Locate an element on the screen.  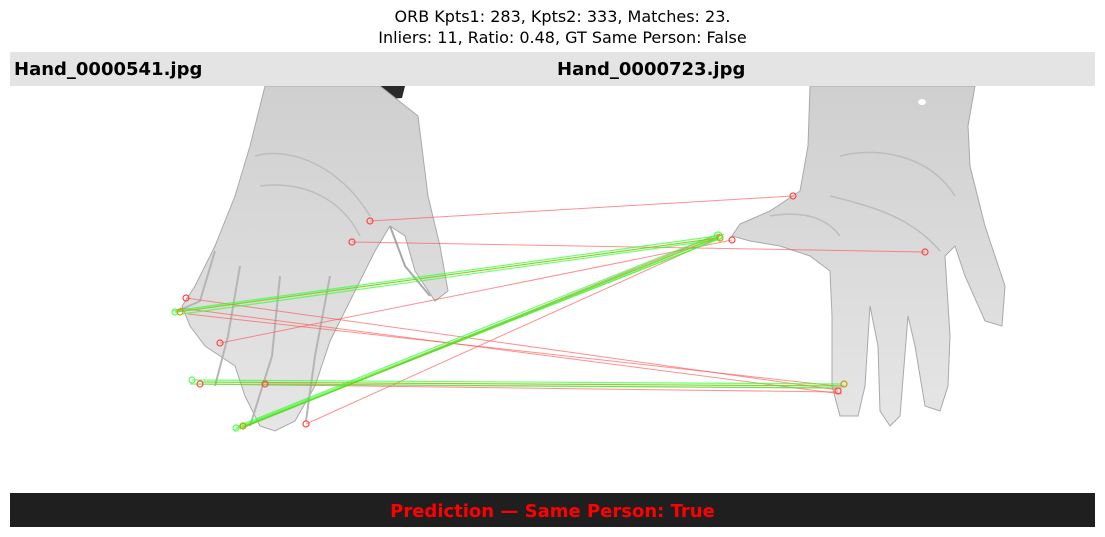
left-image-filename: Hand_0000541.jpg is located at coordinates (108, 69).